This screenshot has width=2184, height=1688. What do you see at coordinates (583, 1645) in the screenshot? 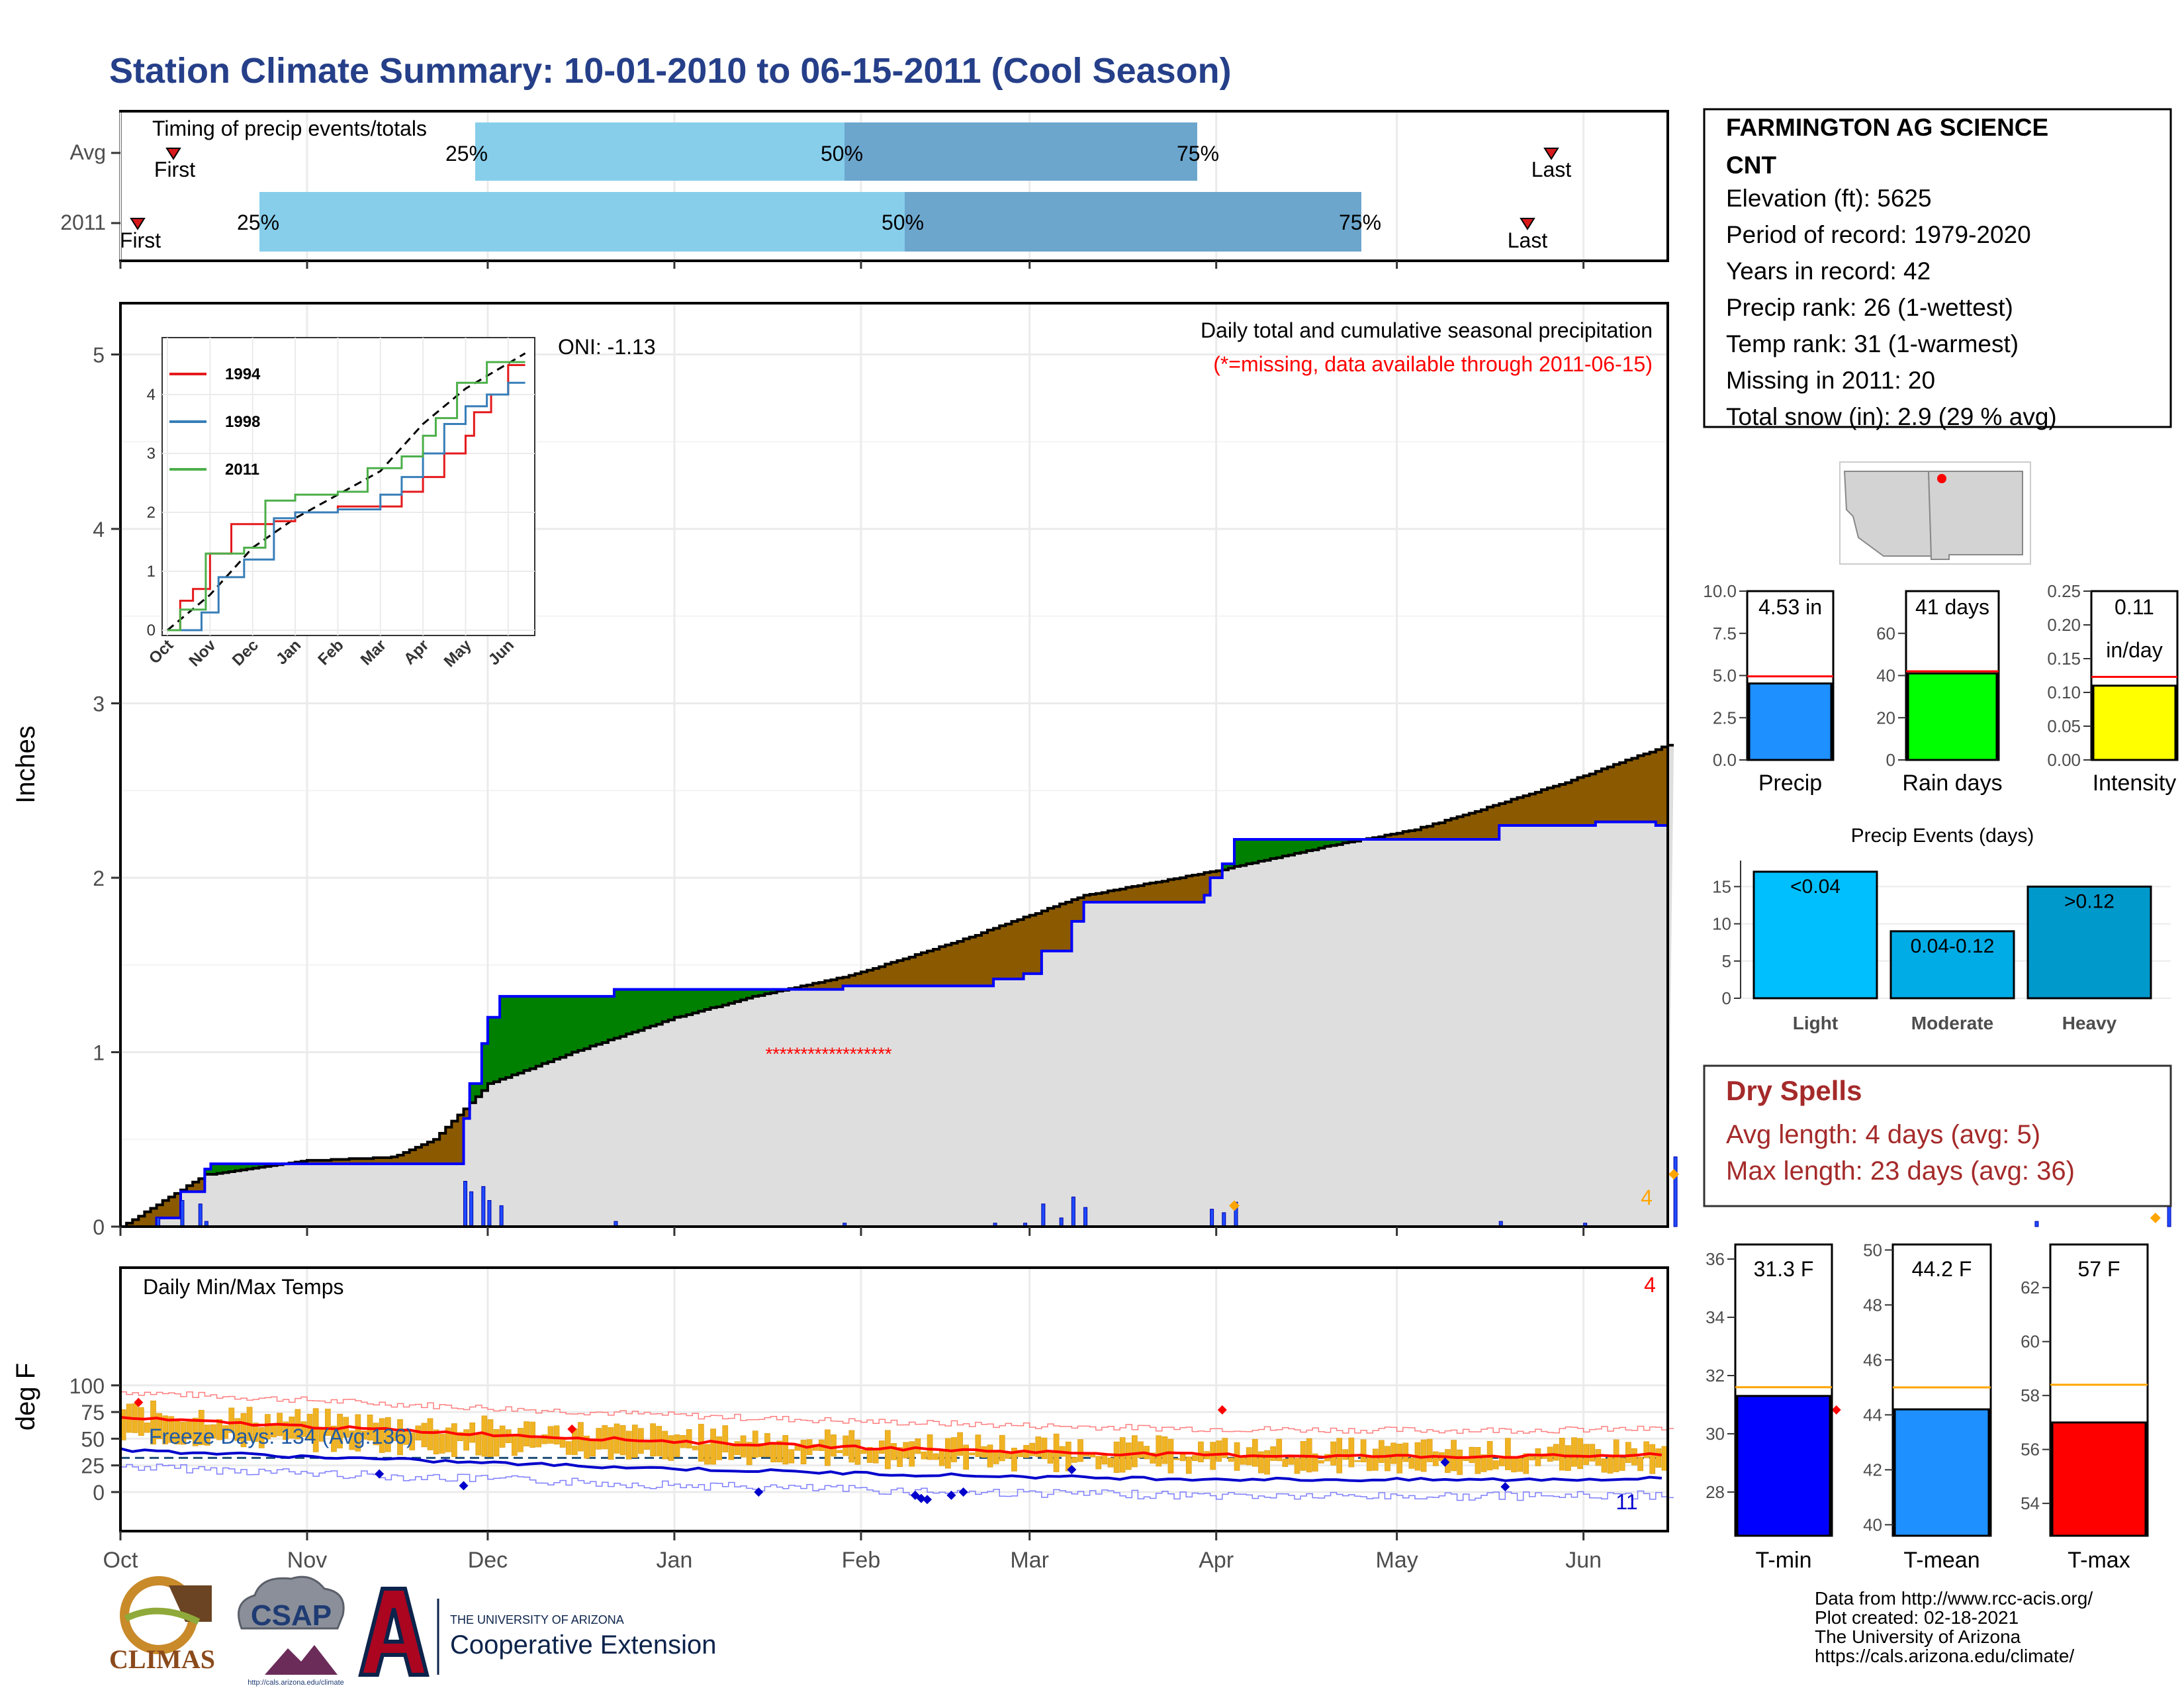
I see `ua-extension: Cooperative Extension` at bounding box center [583, 1645].